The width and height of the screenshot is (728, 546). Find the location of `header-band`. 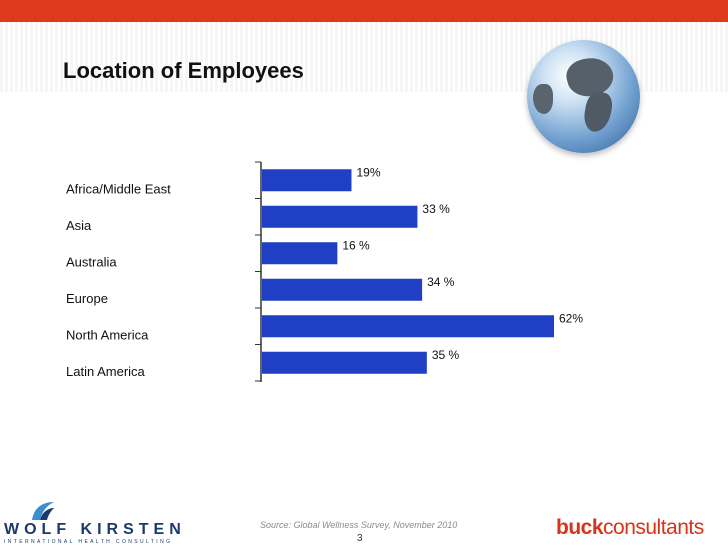

header-band is located at coordinates (364, 11).